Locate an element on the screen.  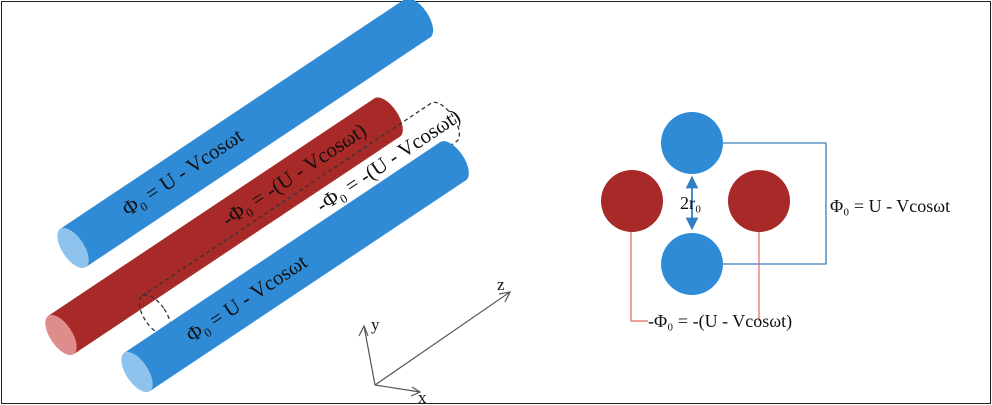
electrode-right-red is located at coordinates (759, 201).